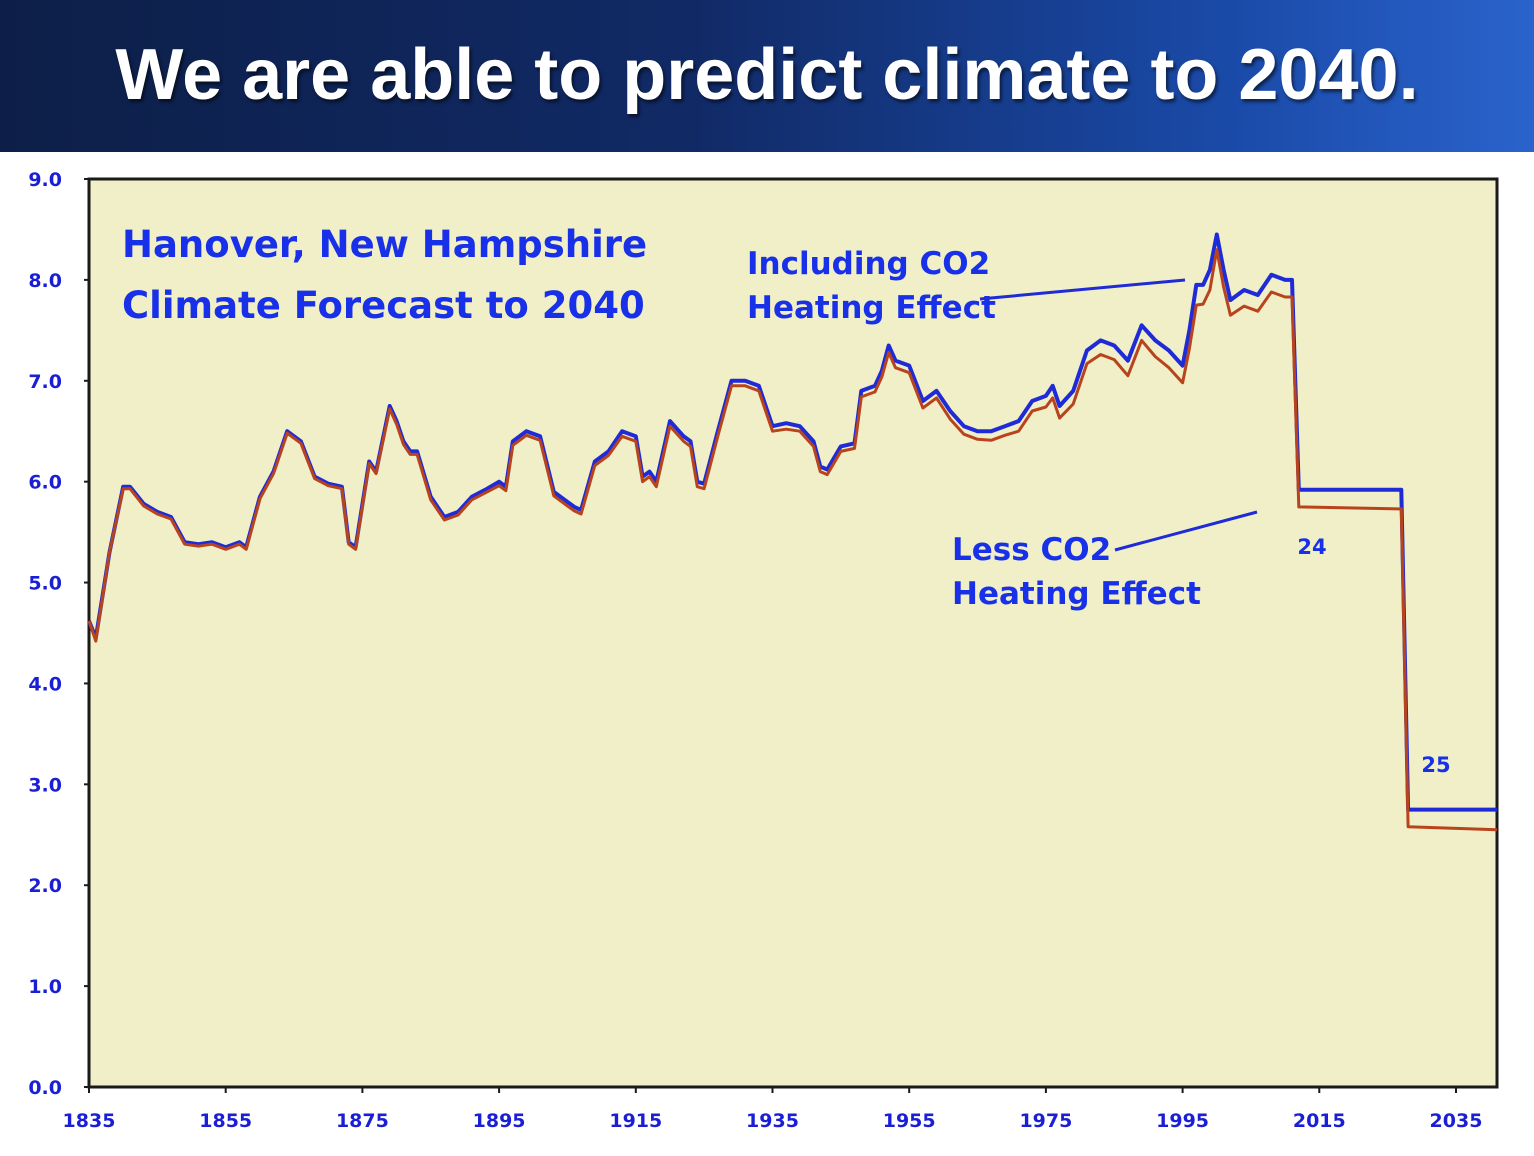  I want to click on y-tick-label: 4.0, so click(45, 684).